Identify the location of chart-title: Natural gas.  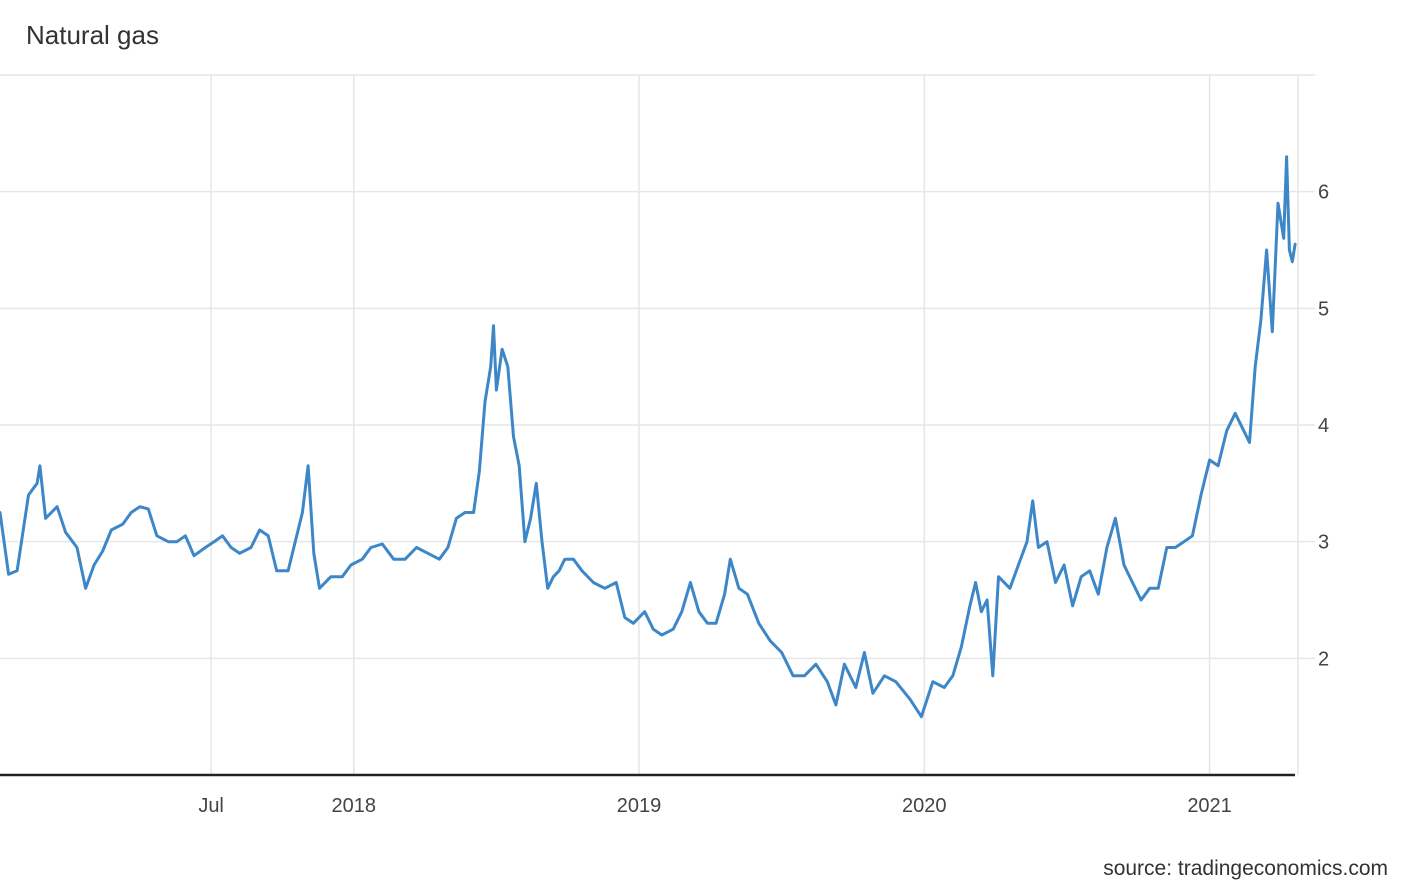
(92, 35).